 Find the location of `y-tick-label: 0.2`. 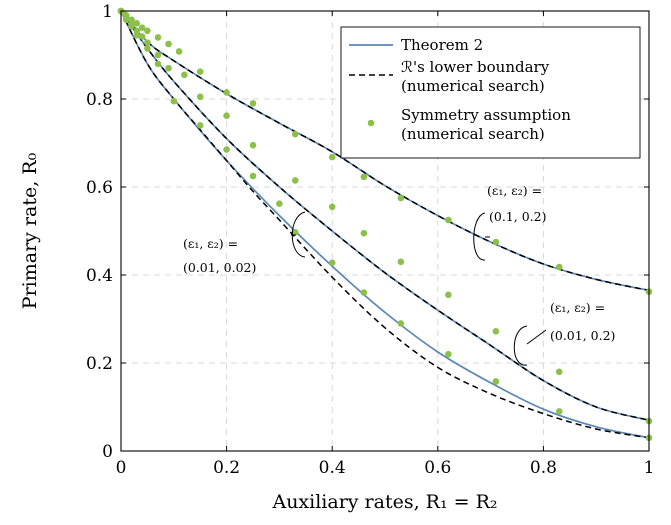

y-tick-label: 0.2 is located at coordinates (99, 364).